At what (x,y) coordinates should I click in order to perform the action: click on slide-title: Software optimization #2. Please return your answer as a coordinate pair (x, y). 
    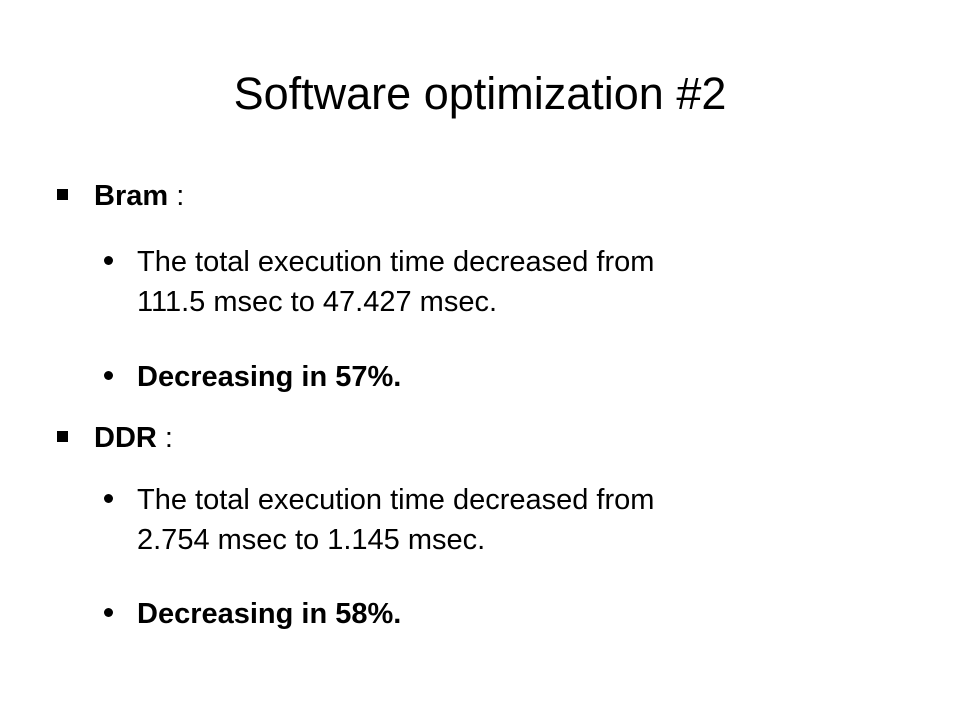
    Looking at the image, I should click on (480, 93).